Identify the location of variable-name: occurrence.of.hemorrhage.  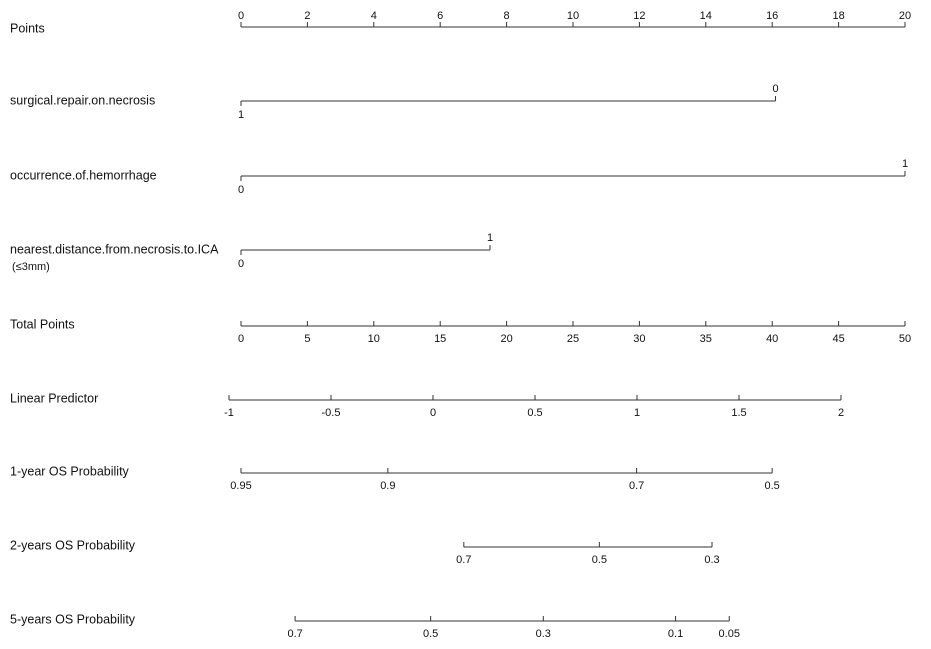
(83, 175).